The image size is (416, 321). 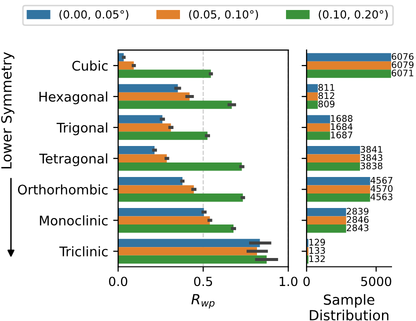 I want to click on data-label: 811, so click(x=326, y=87).